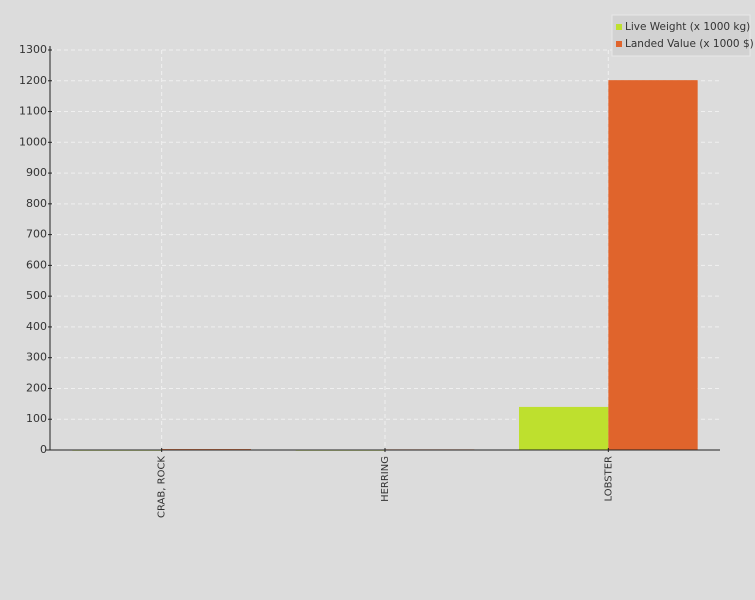 This screenshot has width=755, height=600. Describe the element at coordinates (687, 27) in the screenshot. I see `legend-label: Live Weight (x 1000 kg)` at that location.